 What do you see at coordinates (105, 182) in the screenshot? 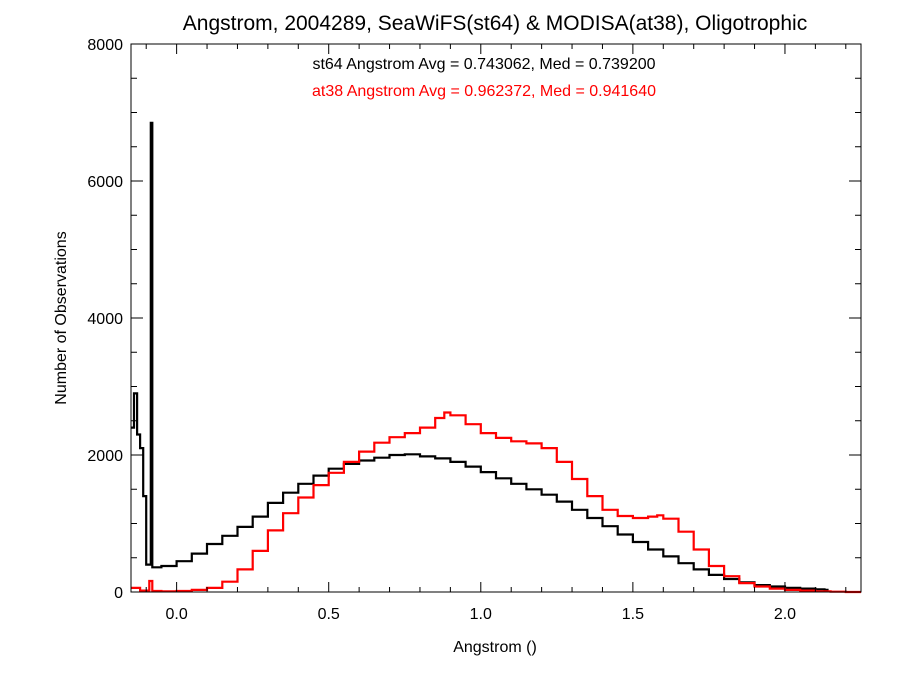
I see `y-tick-label: 6000` at bounding box center [105, 182].